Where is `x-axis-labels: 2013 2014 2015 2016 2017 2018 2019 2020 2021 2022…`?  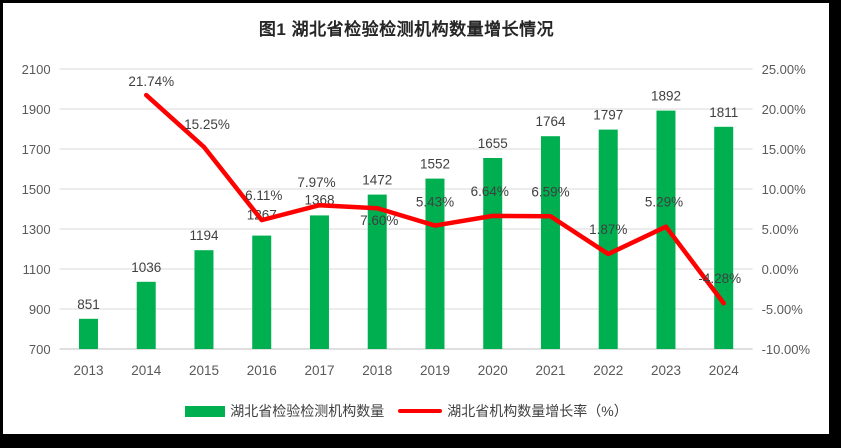 x-axis-labels: 2013 2014 2015 2016 2017 2018 2019 2020 2021 2022… is located at coordinates (406, 370).